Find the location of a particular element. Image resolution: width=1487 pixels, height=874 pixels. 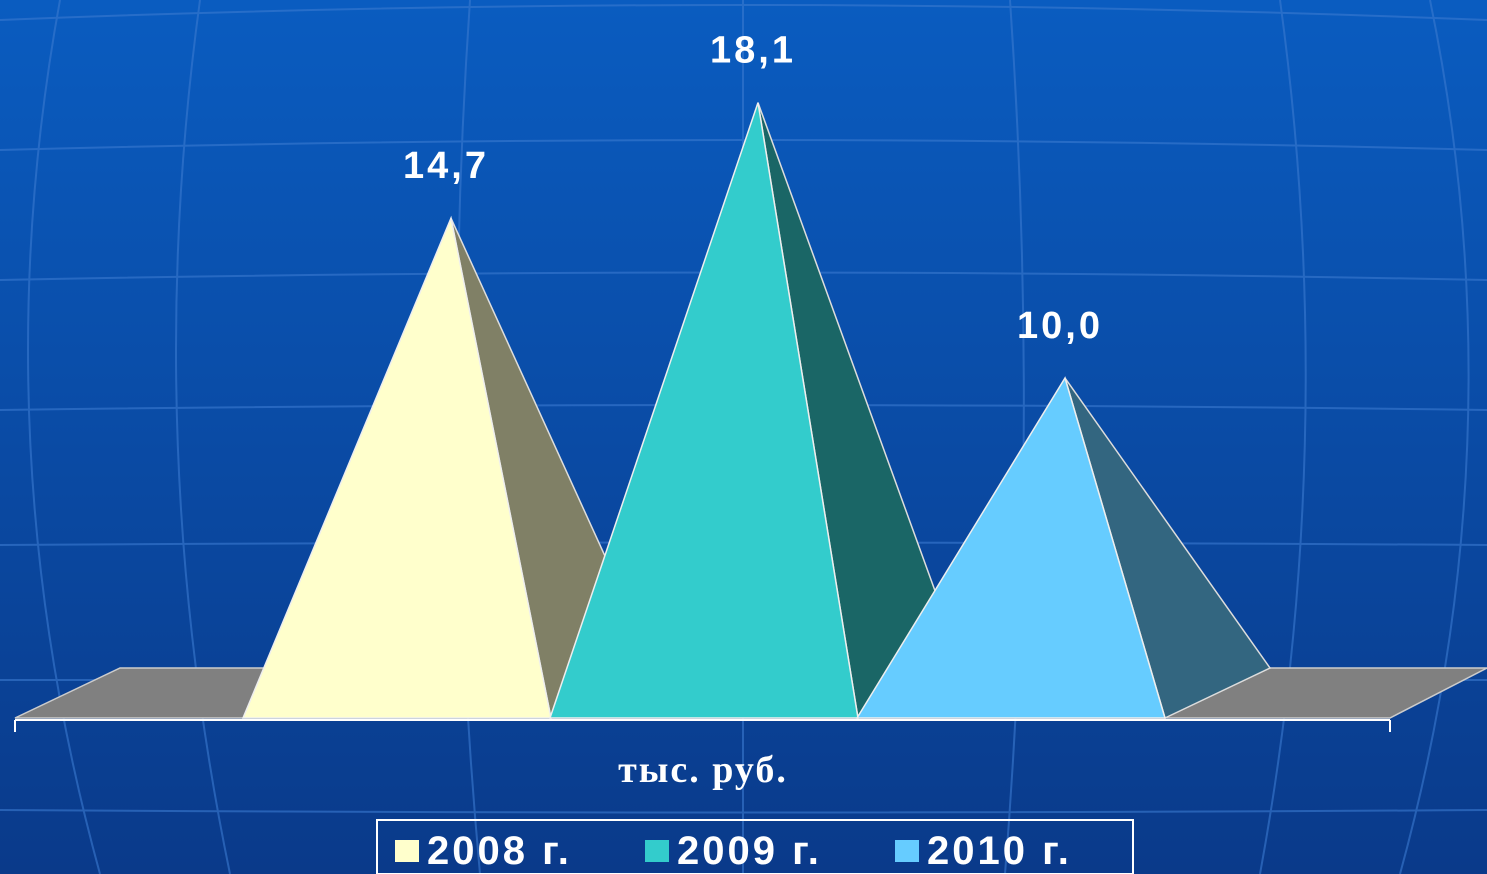

category-label: тыс. руб. is located at coordinates (703, 770).